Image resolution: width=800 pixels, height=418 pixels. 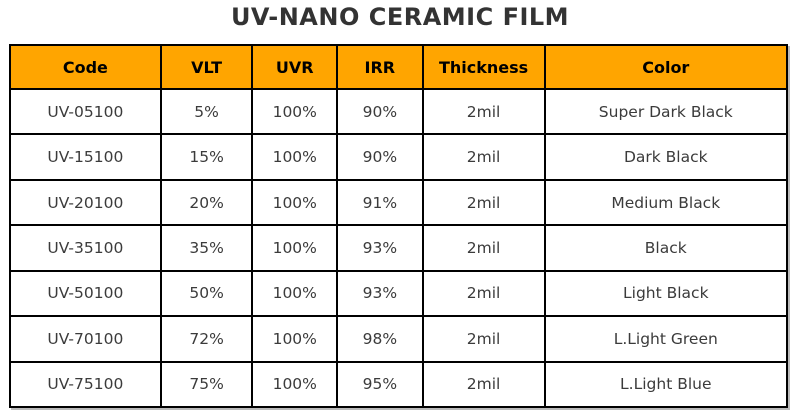 I want to click on table-cell: UV-15100, so click(x=85, y=157).